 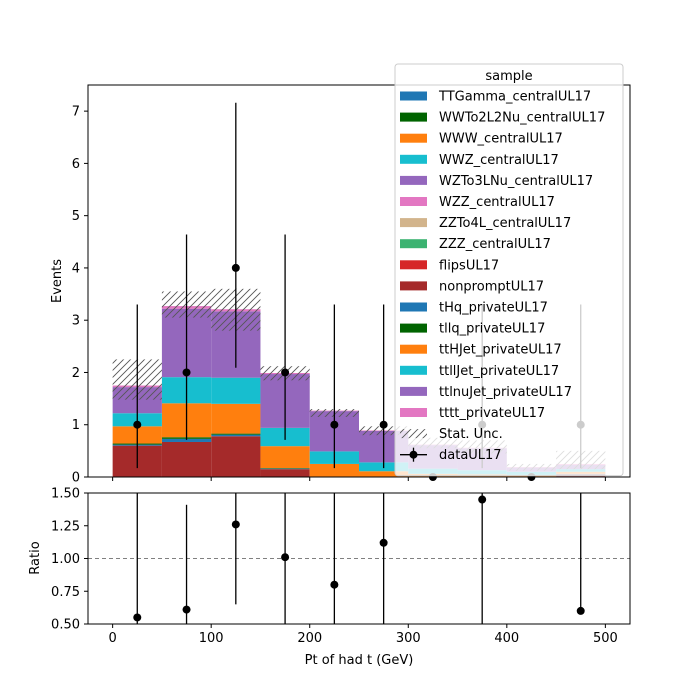 I want to click on main-ytick-label: 7, so click(x=76, y=112).